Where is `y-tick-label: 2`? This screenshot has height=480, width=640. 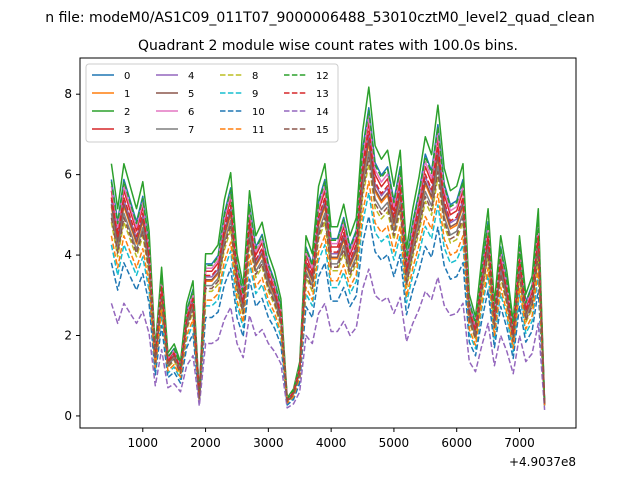
y-tick-label: 2 is located at coordinates (68, 336).